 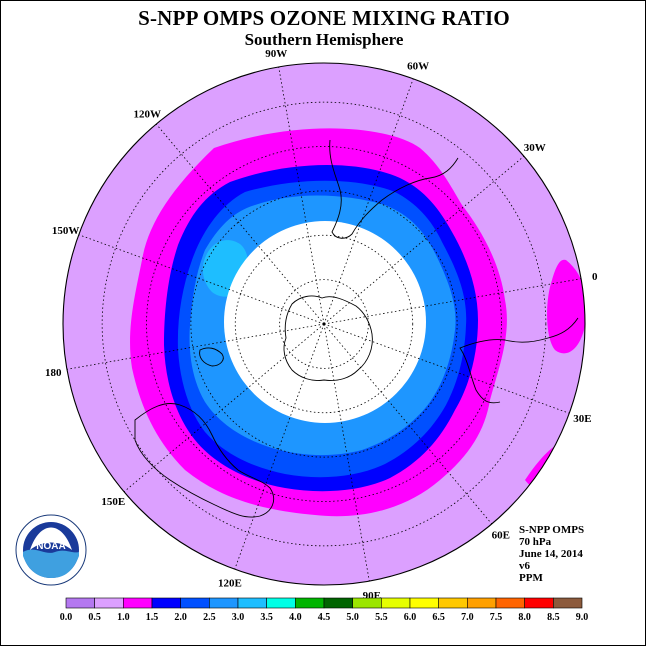 What do you see at coordinates (295, 617) in the screenshot?
I see `colorbar-tick-label: 4.0` at bounding box center [295, 617].